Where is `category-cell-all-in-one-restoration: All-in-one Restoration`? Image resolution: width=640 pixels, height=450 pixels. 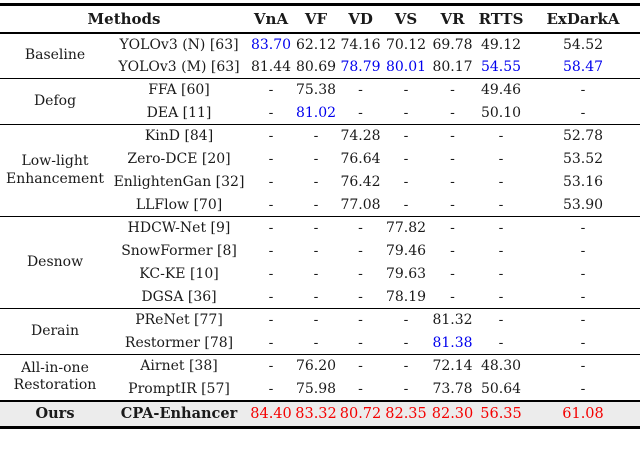
category-cell-all-in-one-restoration: All-in-one Restoration is located at coordinates (55, 377).